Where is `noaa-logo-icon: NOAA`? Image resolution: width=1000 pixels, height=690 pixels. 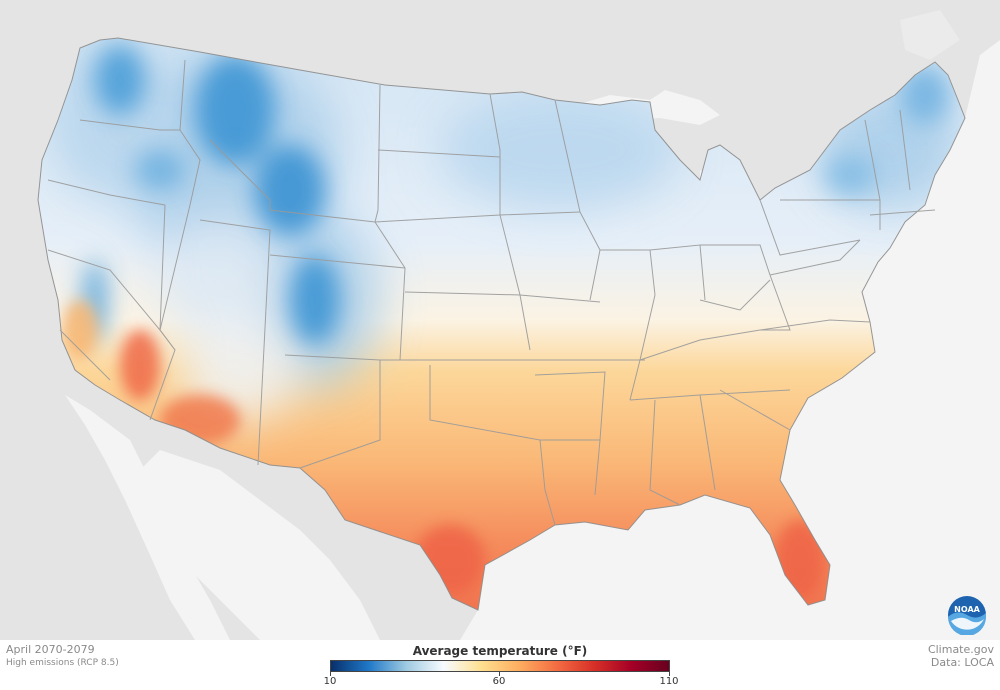
noaa-logo-icon: NOAA is located at coordinates (967, 615).